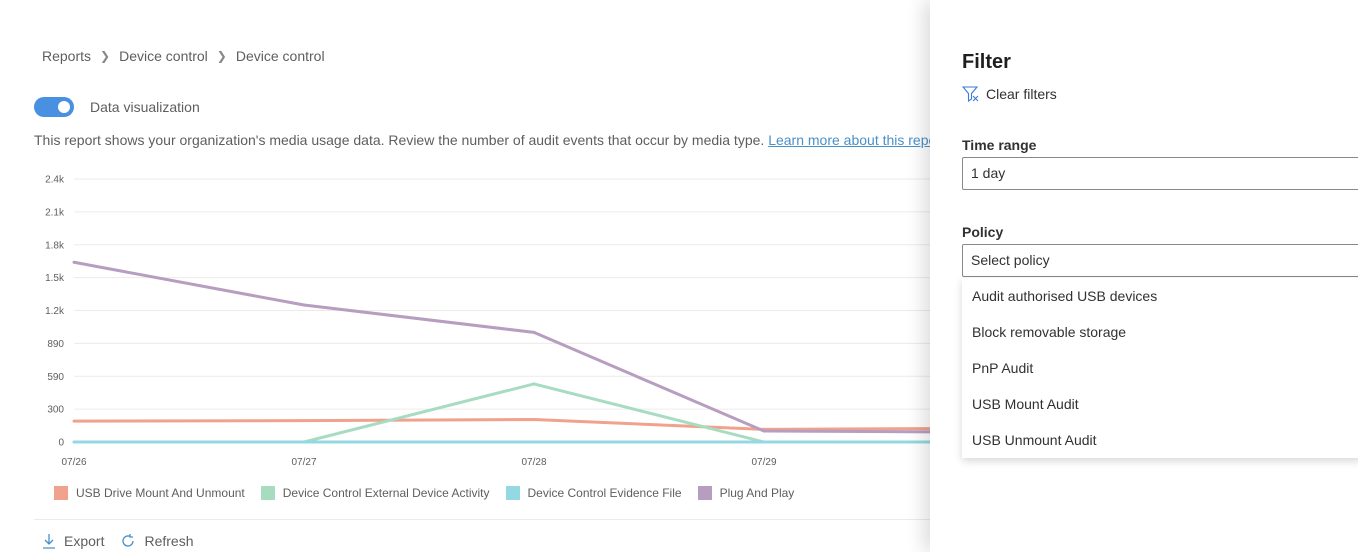 The height and width of the screenshot is (552, 1358). What do you see at coordinates (54, 107) in the screenshot?
I see `data-visualization-toggle` at bounding box center [54, 107].